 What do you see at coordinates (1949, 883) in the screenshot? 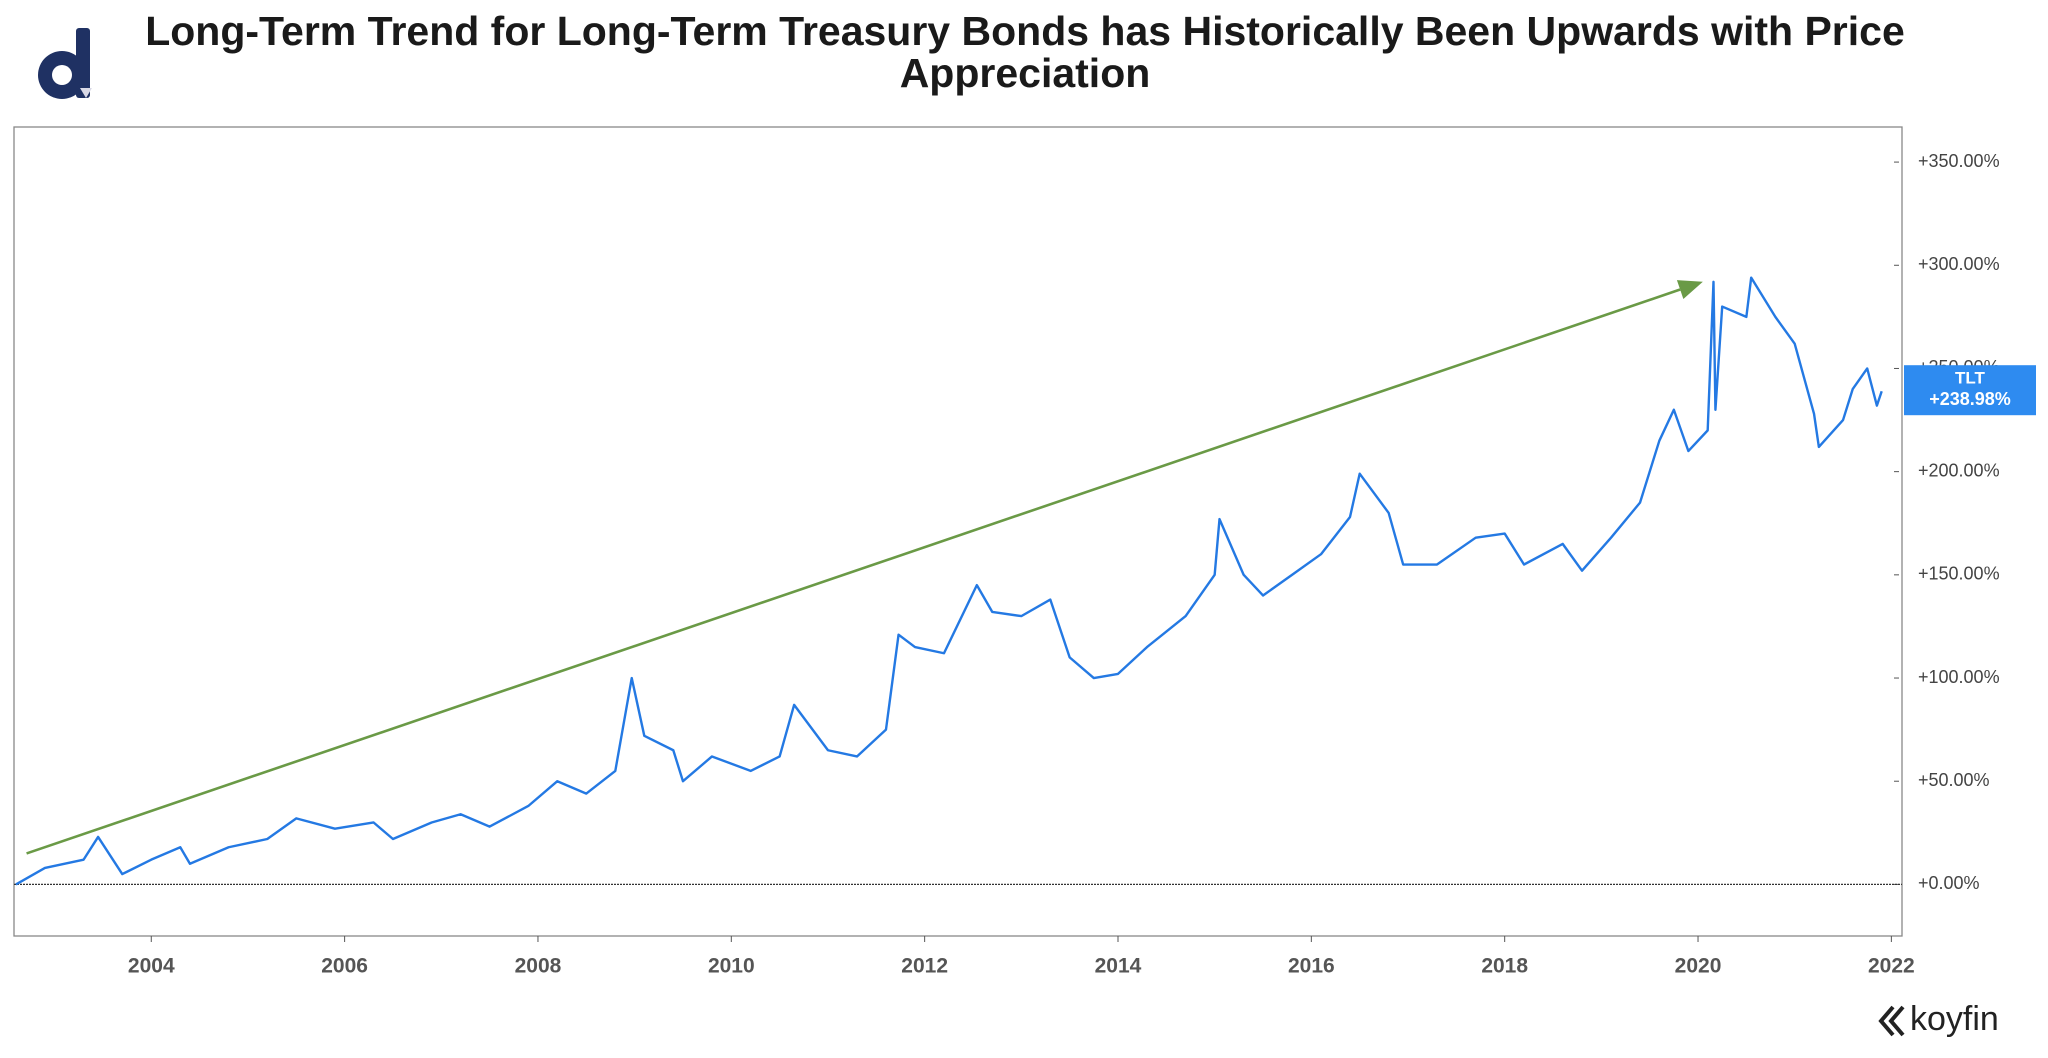
I see `y-tick-label: +0.00%` at bounding box center [1949, 883].